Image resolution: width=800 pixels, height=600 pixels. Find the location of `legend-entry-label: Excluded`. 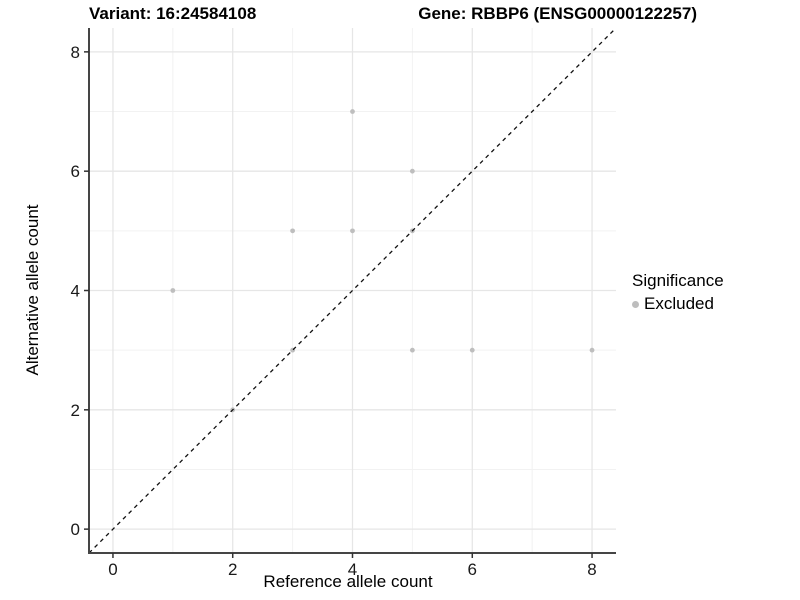

legend-entry-label: Excluded is located at coordinates (679, 303).